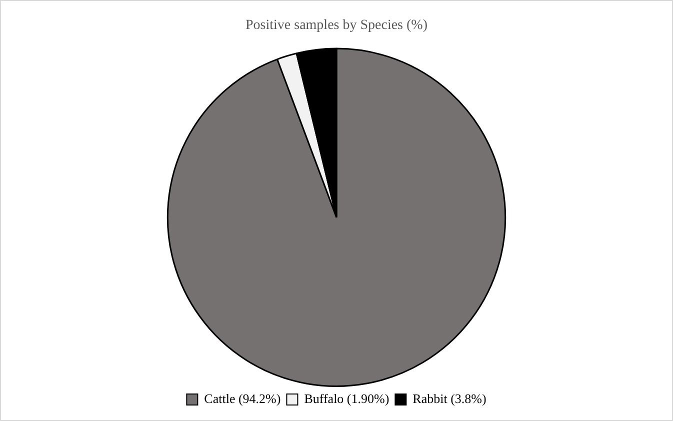 The width and height of the screenshot is (673, 421). Describe the element at coordinates (449, 398) in the screenshot. I see `legend-label: Rabbit (3.8%)` at that location.